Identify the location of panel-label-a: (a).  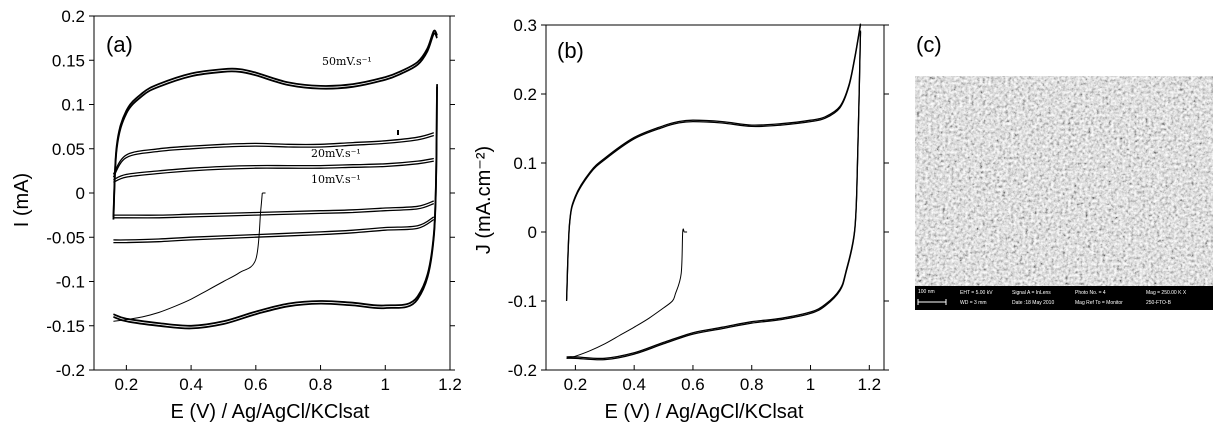
(119, 44).